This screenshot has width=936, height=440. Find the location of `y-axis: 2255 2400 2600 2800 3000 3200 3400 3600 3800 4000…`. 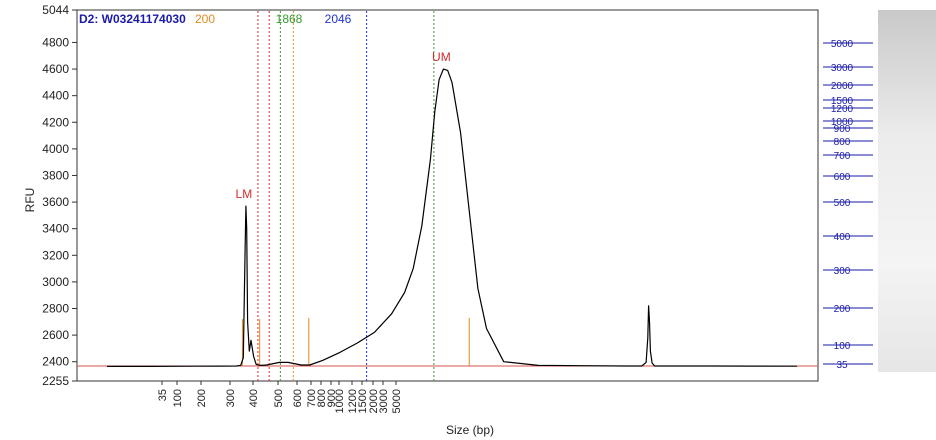

y-axis: 2255 2400 2600 2800 3000 3200 3400 3600 3800 4000… is located at coordinates (59, 195).